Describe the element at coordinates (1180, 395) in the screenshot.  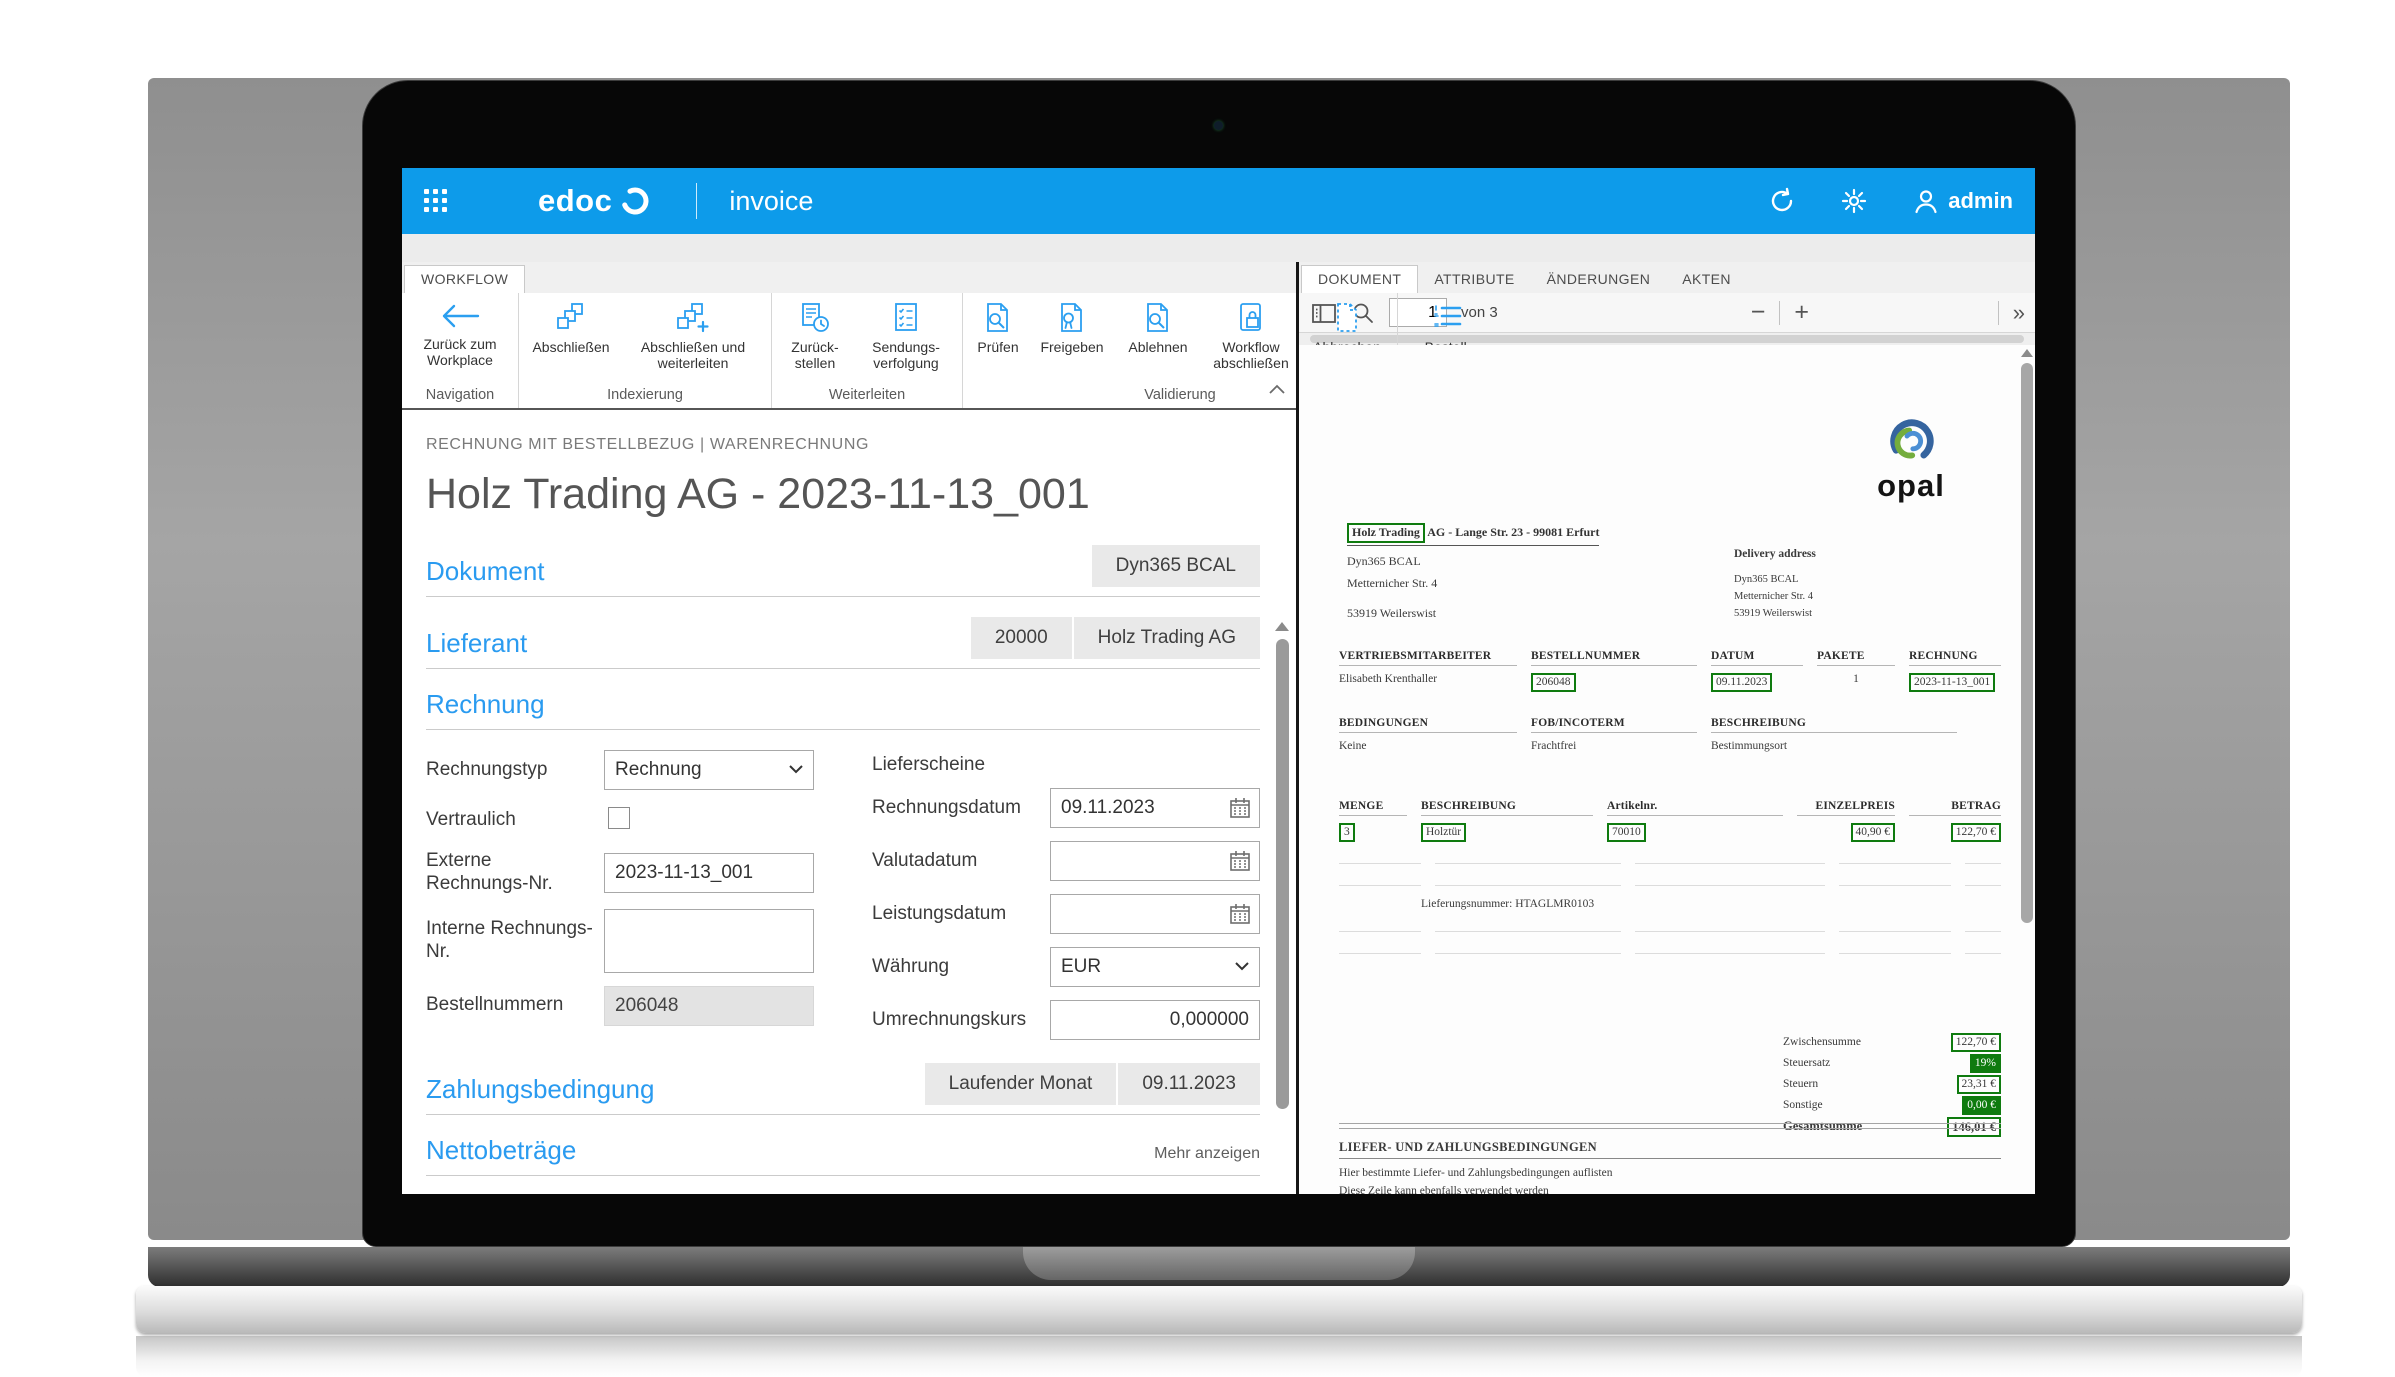
I see `ribbon-group-label: Validierung` at that location.